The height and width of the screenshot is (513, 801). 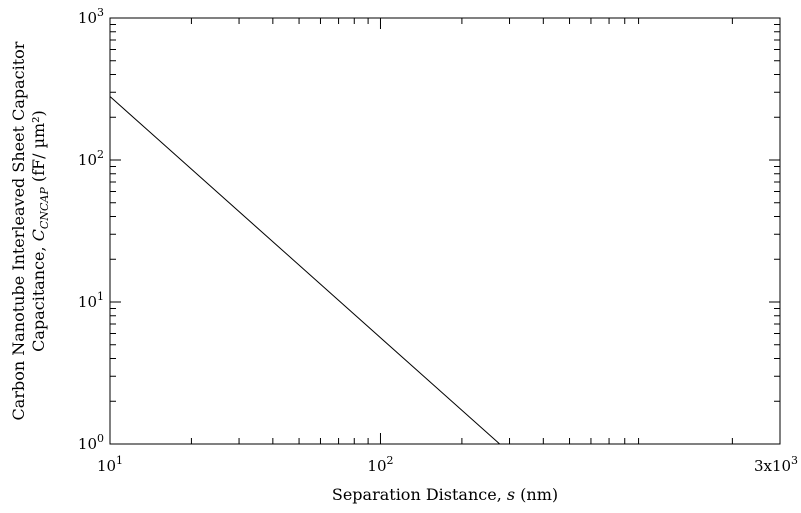 I want to click on x-tick-label: 10², so click(x=380, y=464).